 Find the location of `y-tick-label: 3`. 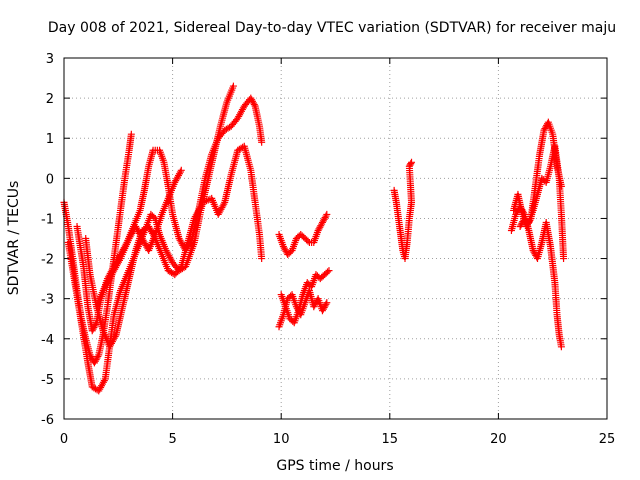

y-tick-label: 3 is located at coordinates (50, 59).